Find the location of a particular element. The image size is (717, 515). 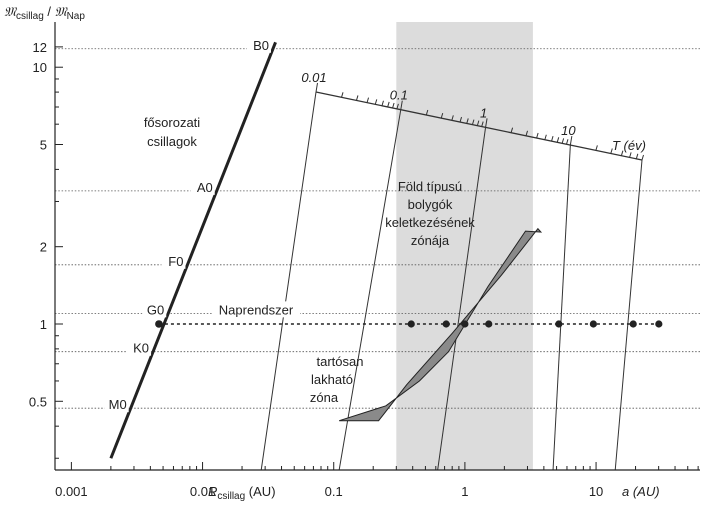

spectral-label-a0: A0 is located at coordinates (205, 187).